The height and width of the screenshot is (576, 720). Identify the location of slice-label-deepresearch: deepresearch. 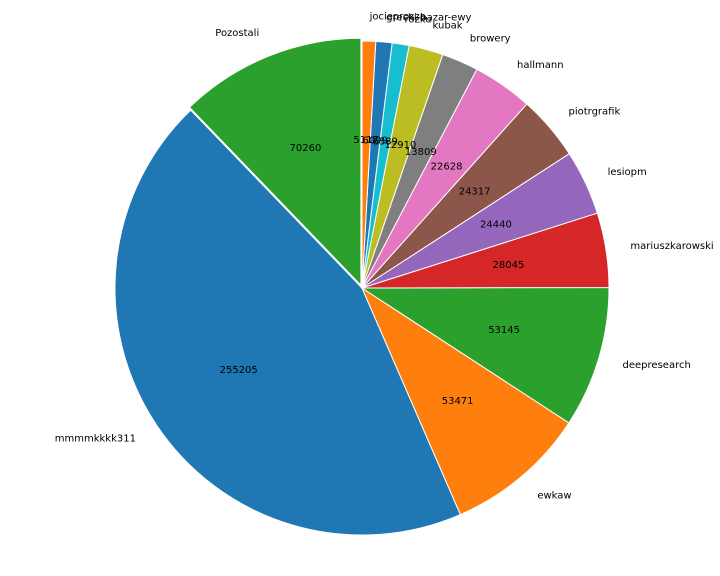
(657, 365).